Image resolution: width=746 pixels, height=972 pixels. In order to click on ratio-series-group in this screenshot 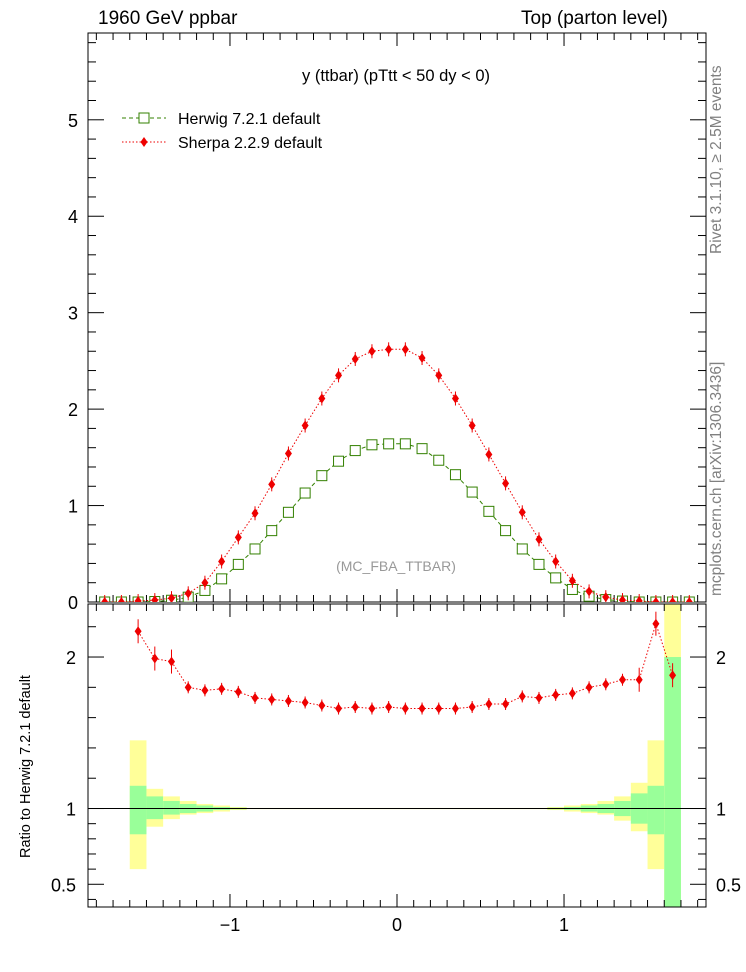, I will do `click(405, 663)`.